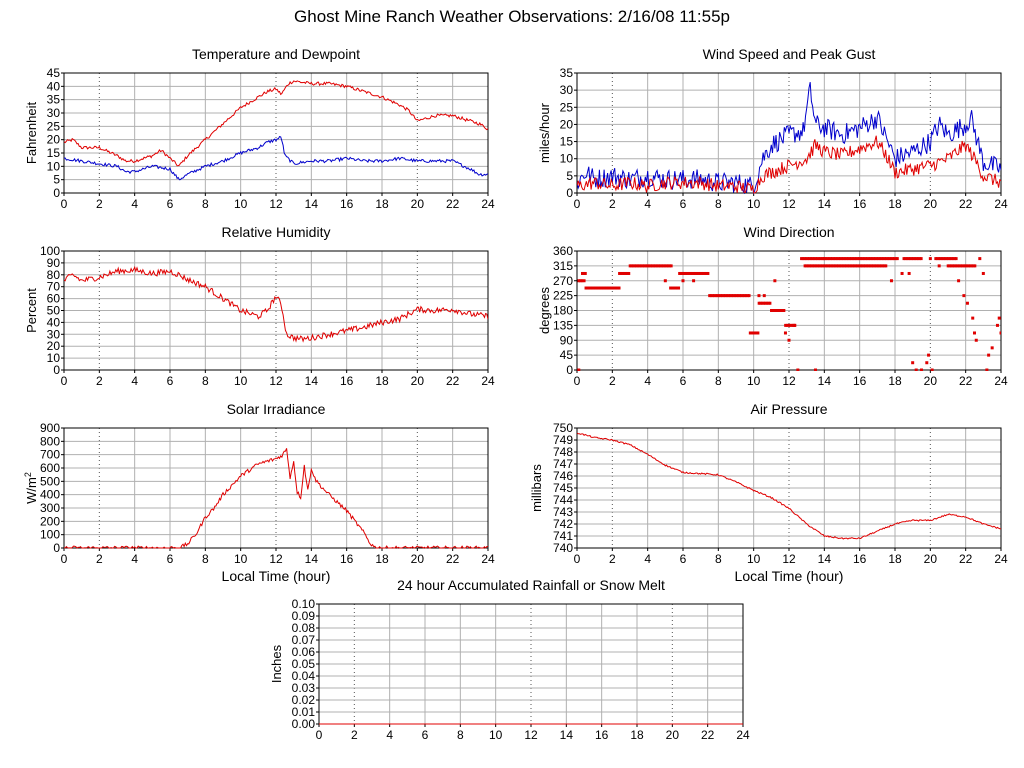 This screenshot has width=1024, height=768. What do you see at coordinates (50, 455) in the screenshot?
I see `y-tick-label: 700` at bounding box center [50, 455].